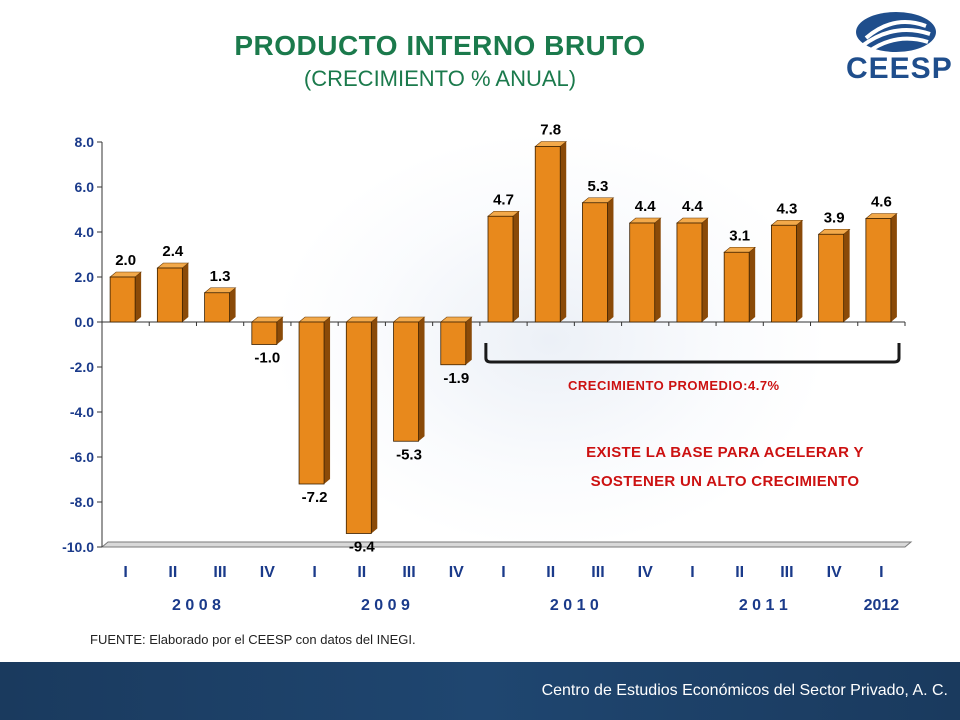  Describe the element at coordinates (674, 385) in the screenshot. I see `average-growth-label: CRECIMIENTO PROMEDIO:4.7%` at that location.